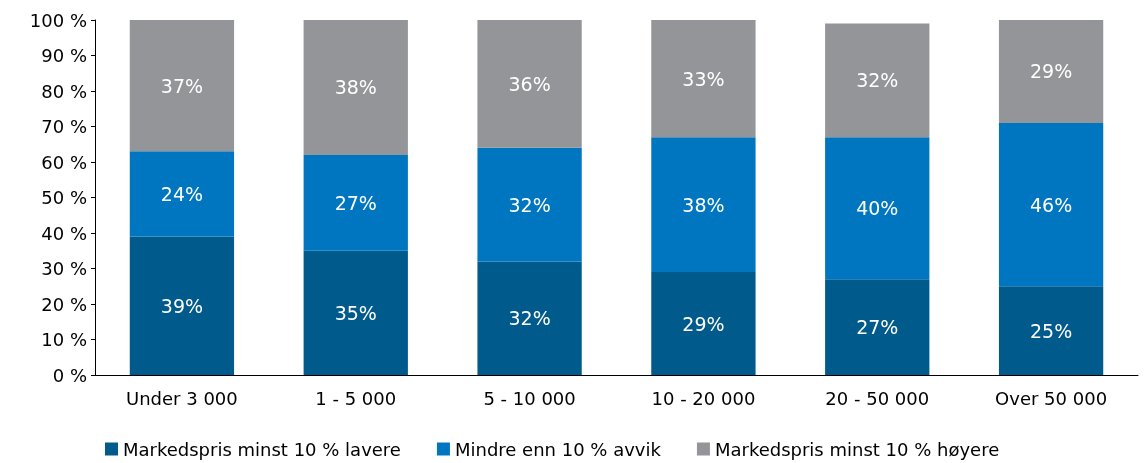 The width and height of the screenshot is (1148, 463). I want to click on y-tick-label: 70 %, so click(64, 126).